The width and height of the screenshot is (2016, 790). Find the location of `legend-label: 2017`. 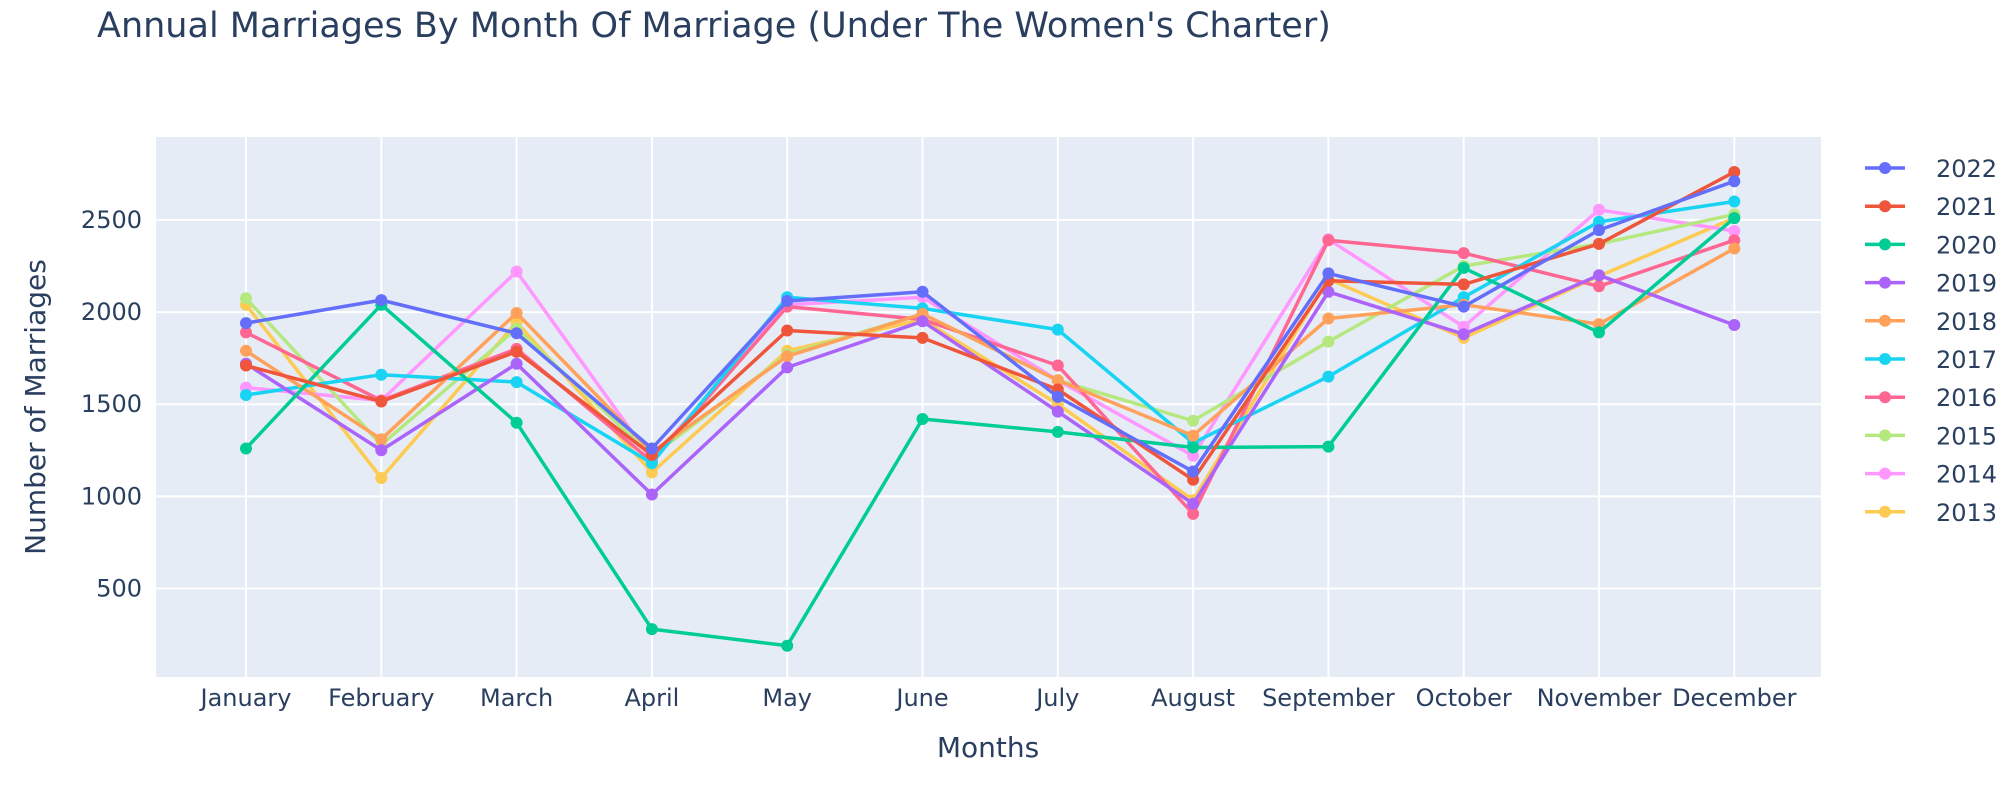

legend-label: 2017 is located at coordinates (1966, 360).